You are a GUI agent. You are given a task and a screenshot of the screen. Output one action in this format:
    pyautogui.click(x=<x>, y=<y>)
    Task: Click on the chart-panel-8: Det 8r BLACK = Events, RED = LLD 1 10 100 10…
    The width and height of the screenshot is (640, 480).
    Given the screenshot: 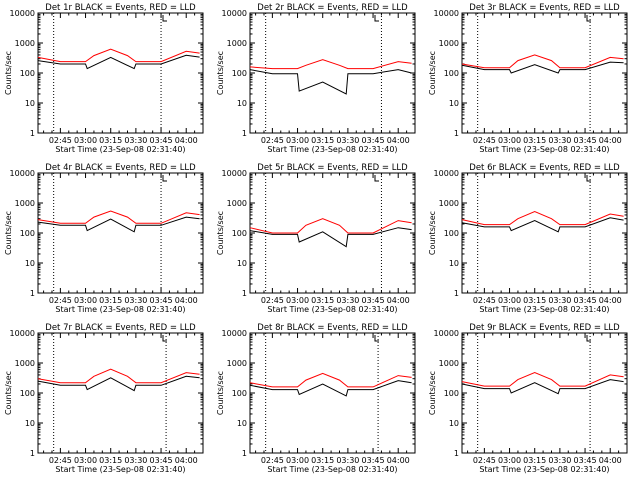 What is the action you would take?
    pyautogui.click(x=316, y=398)
    